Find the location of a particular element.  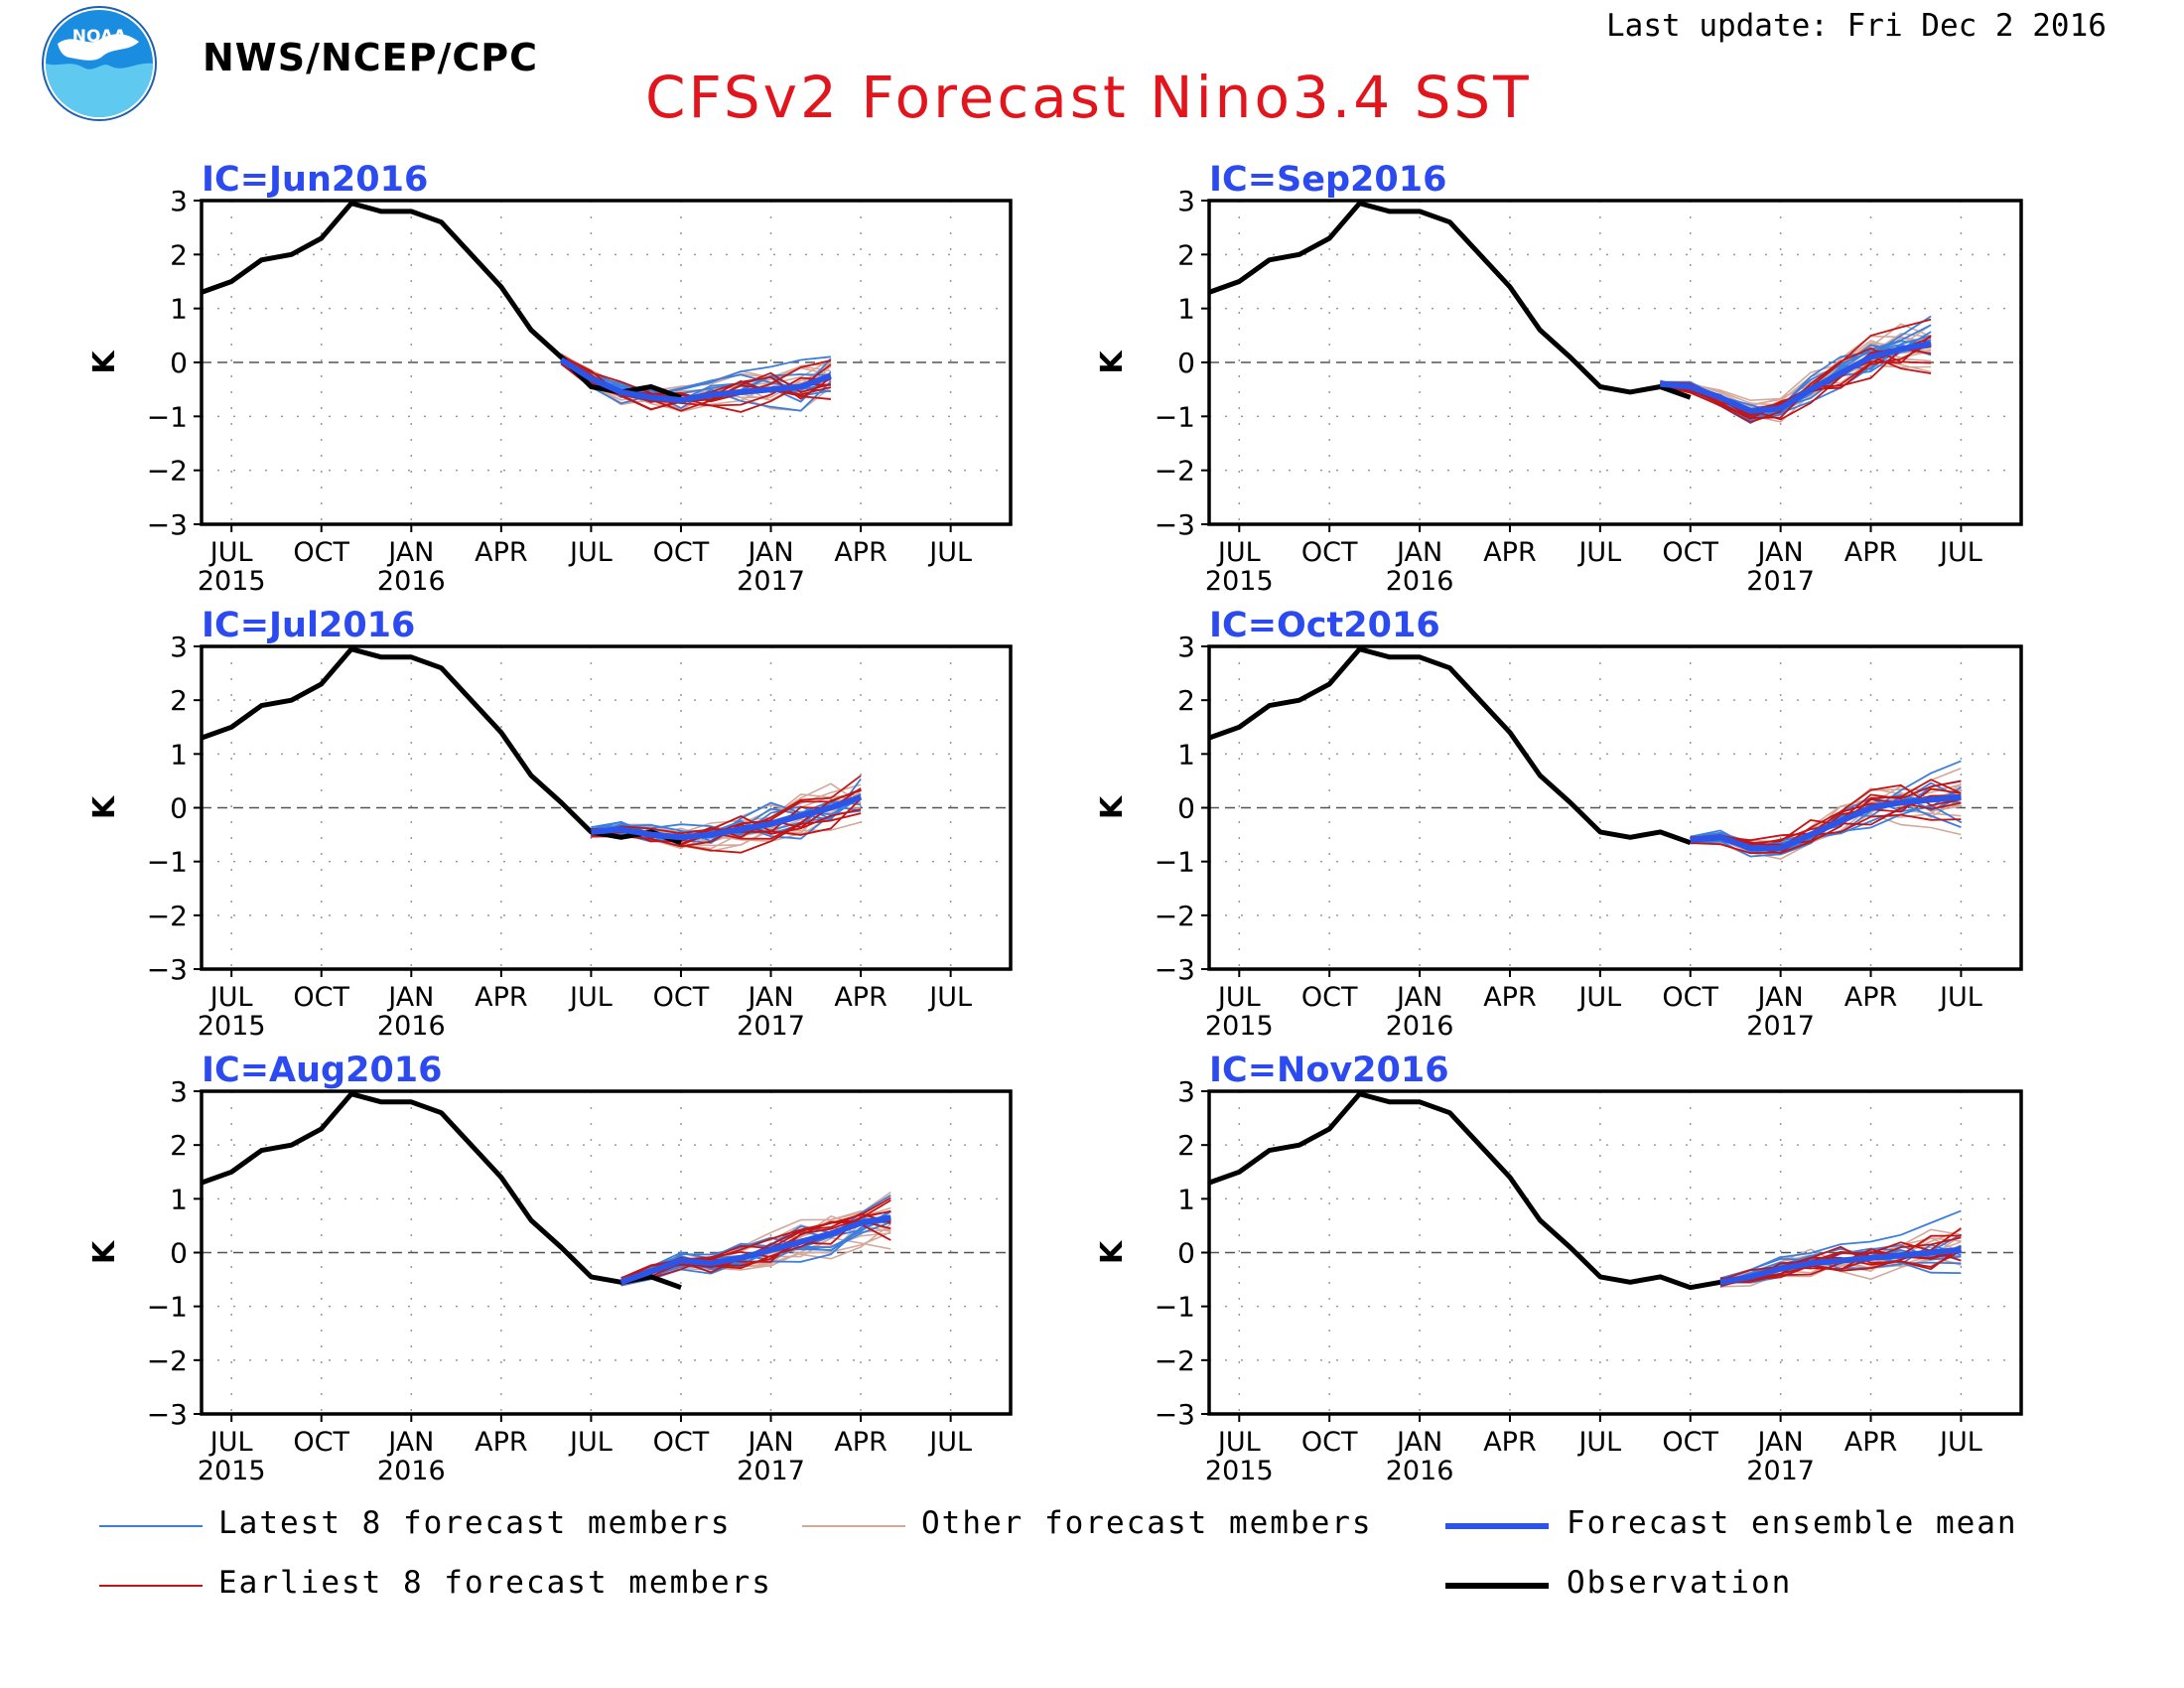

legend-swatch-observation is located at coordinates (1497, 1586).